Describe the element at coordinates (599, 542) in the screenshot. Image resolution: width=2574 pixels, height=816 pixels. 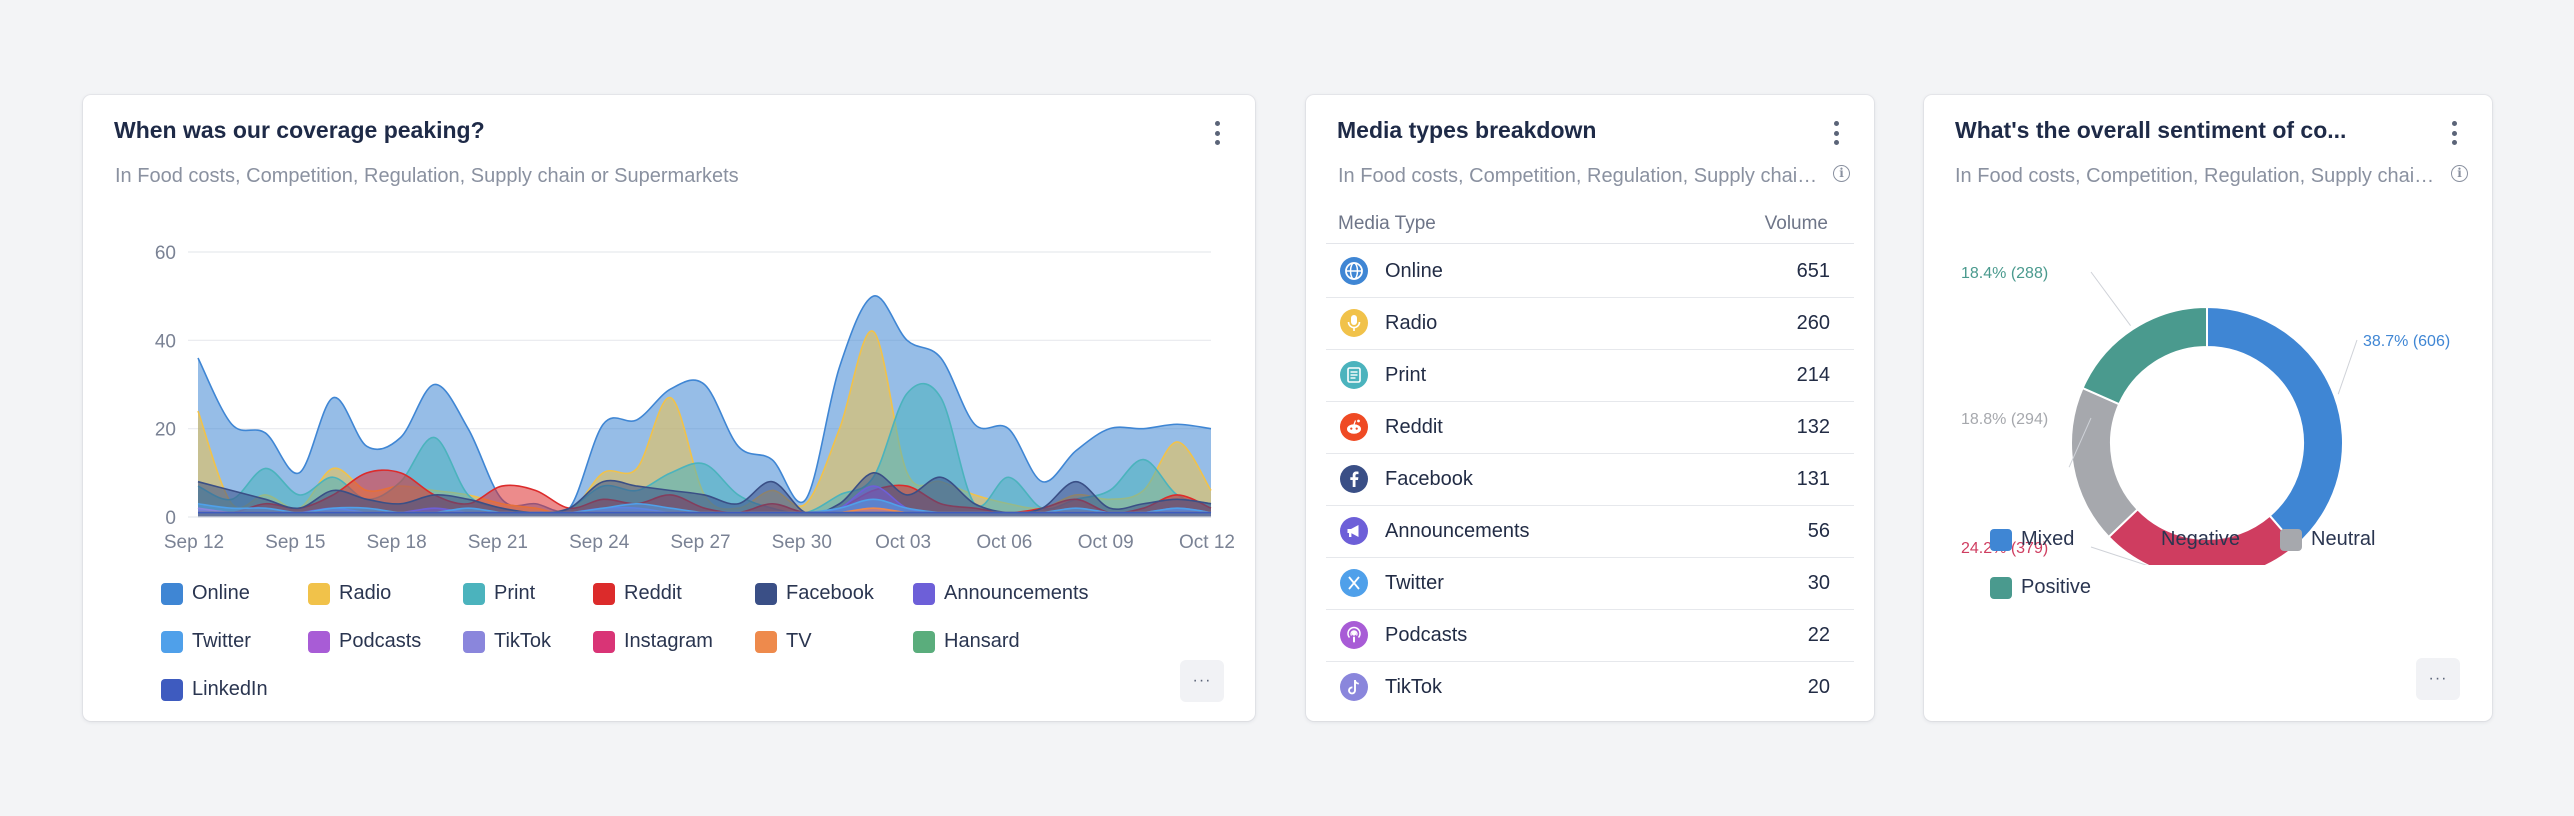
I see `x-tick-label: Sep 24` at that location.